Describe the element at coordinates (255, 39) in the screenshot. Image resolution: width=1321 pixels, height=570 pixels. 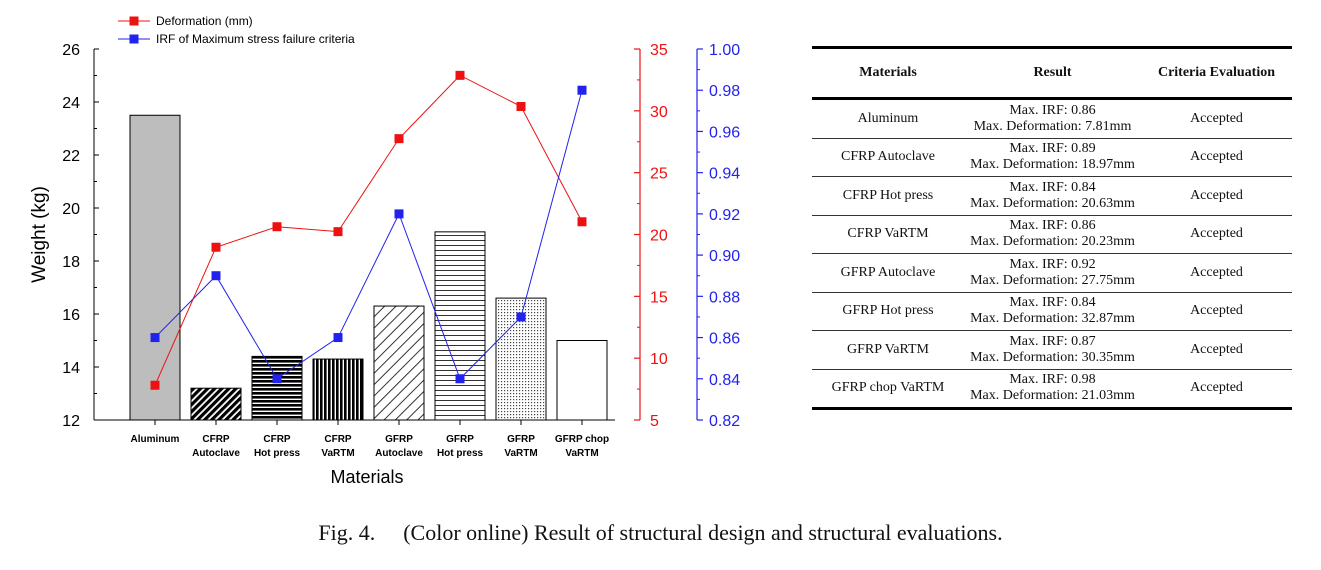
I see `legend-label: IRF of Maximum stress failure criteria` at that location.